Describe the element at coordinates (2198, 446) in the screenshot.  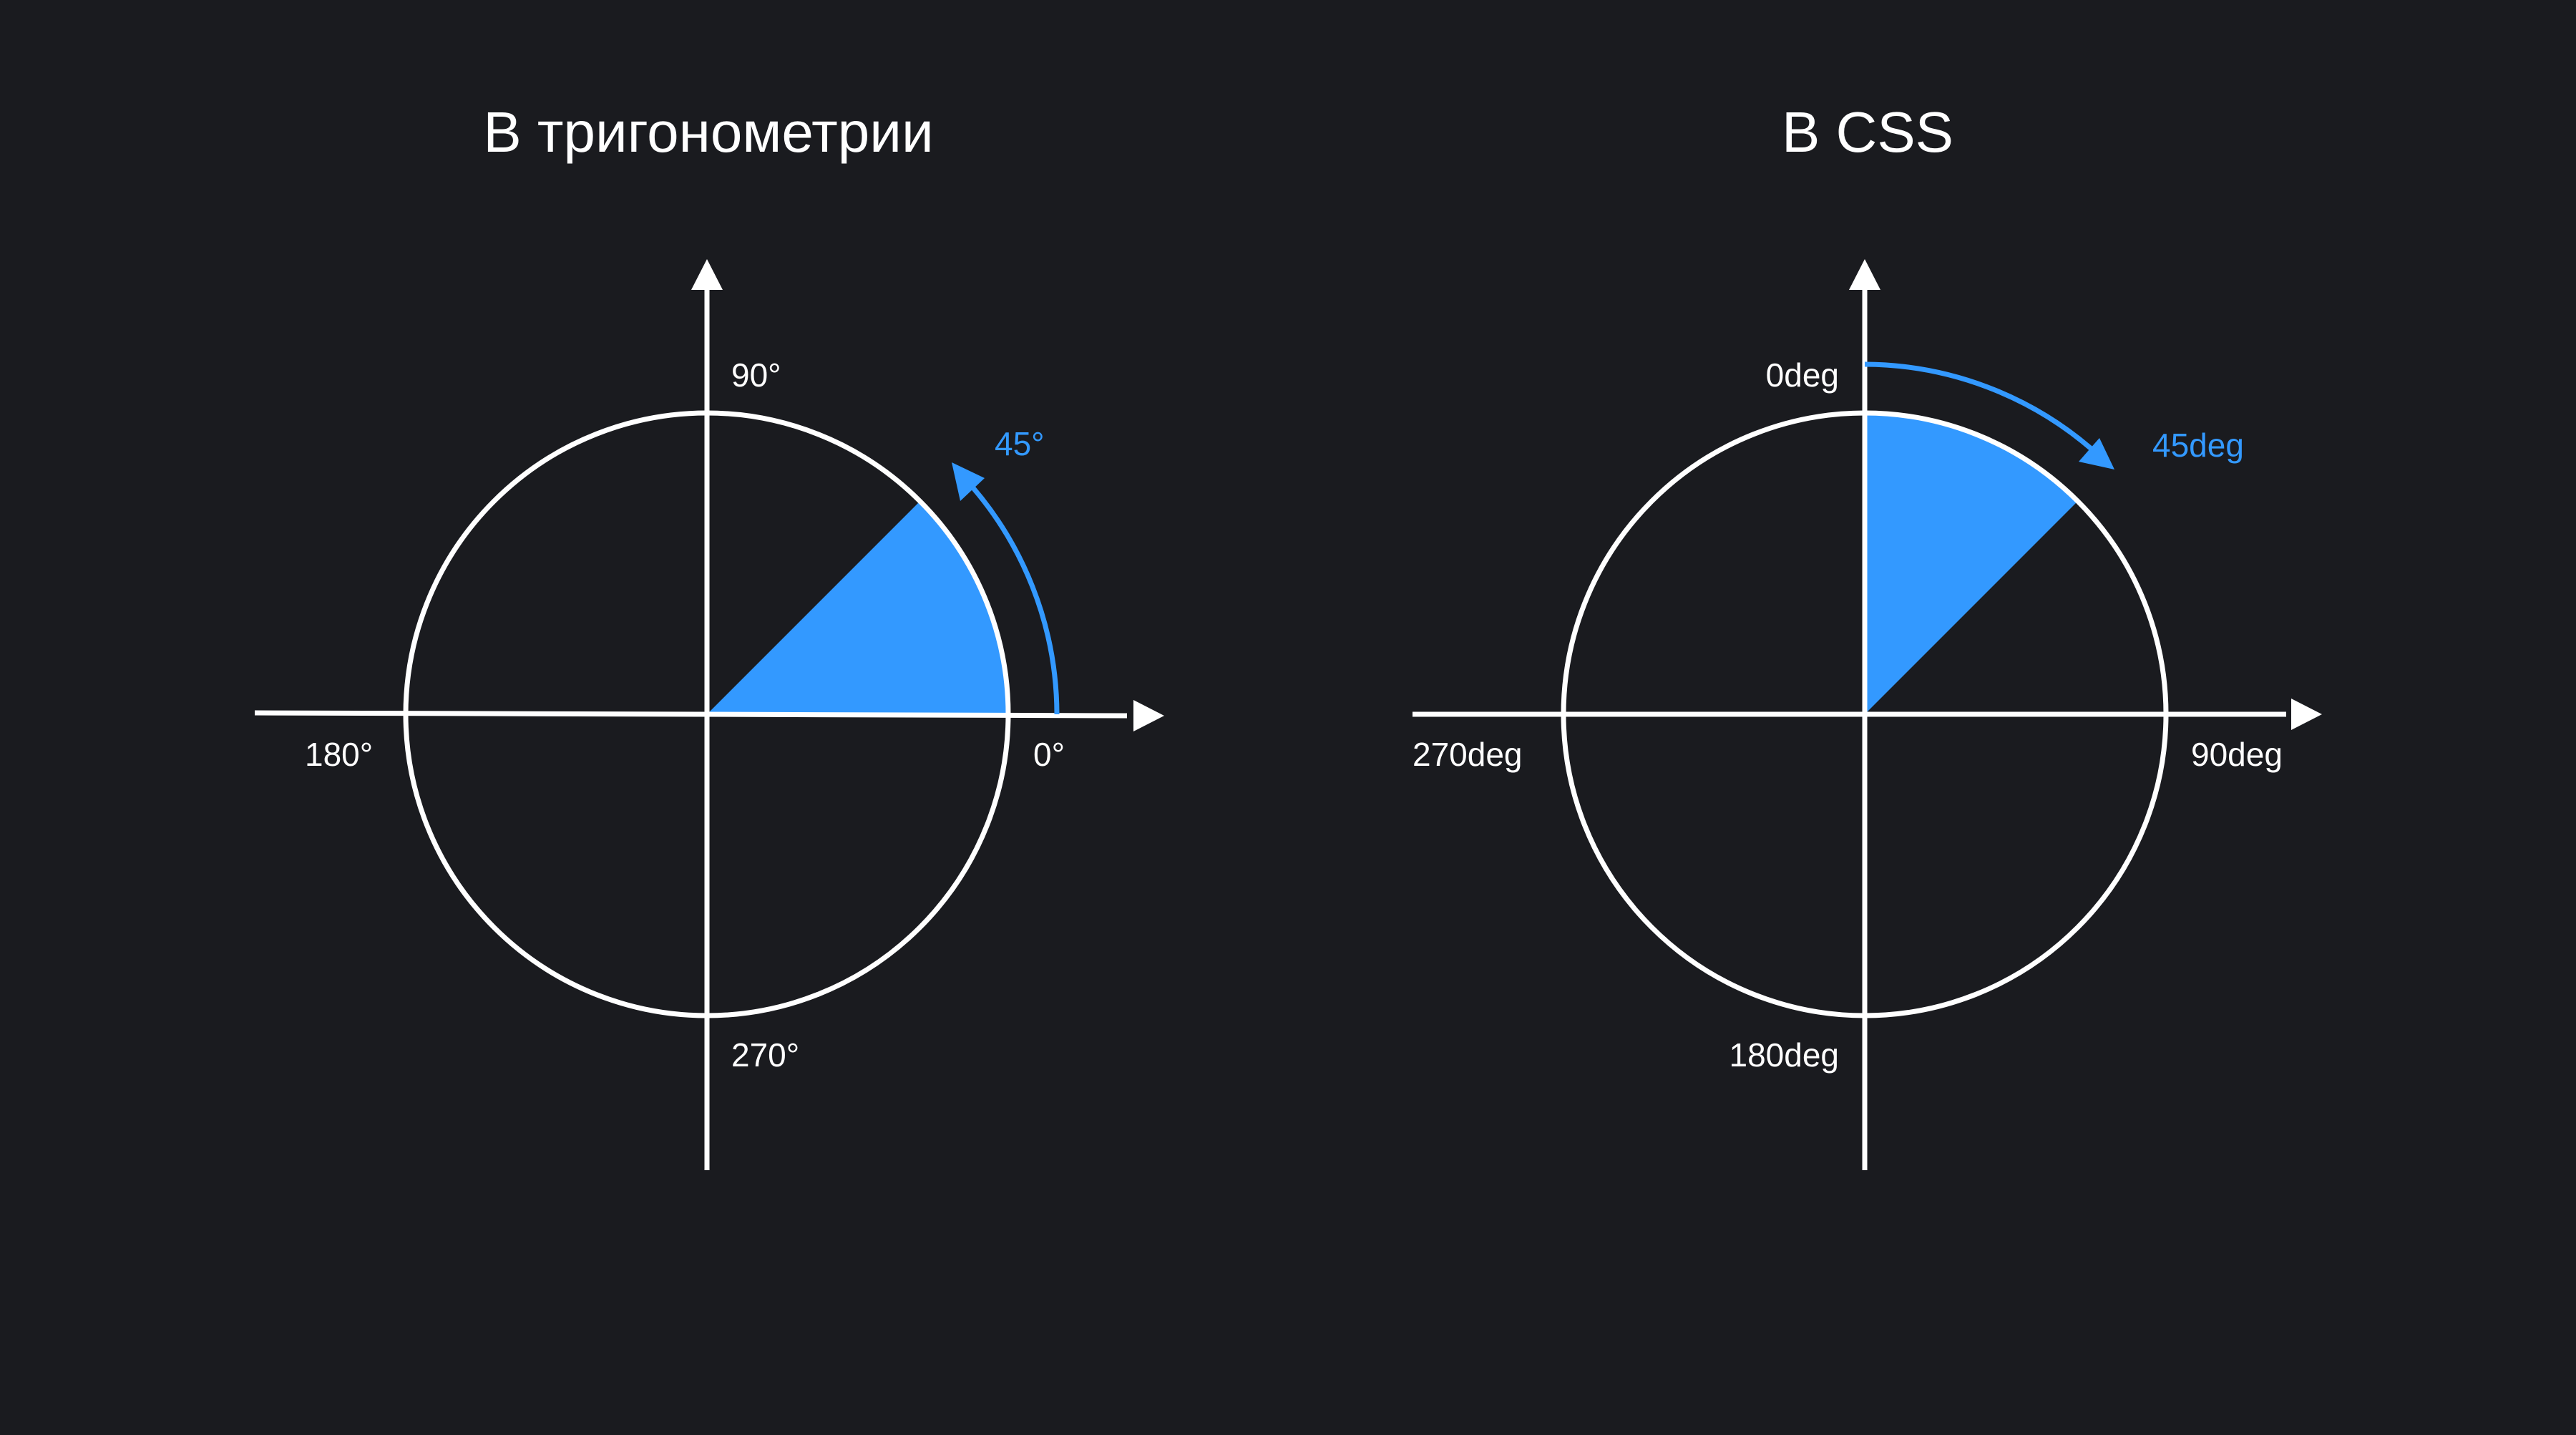
I see `css-angle-label: 45deg` at that location.